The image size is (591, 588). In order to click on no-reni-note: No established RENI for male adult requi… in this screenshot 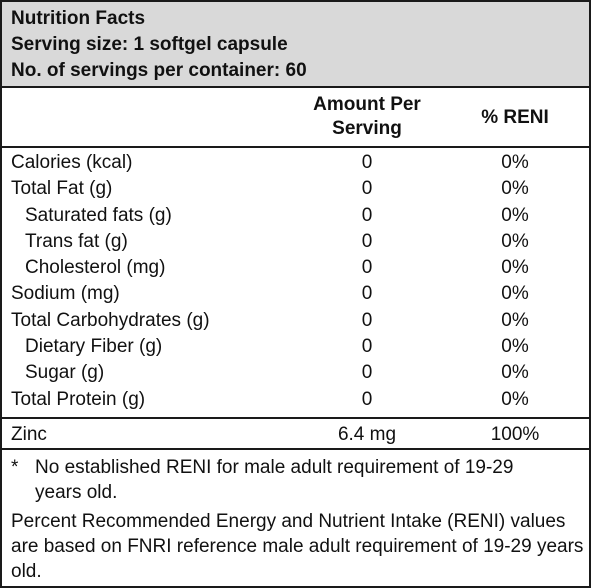, I will do `click(274, 480)`.